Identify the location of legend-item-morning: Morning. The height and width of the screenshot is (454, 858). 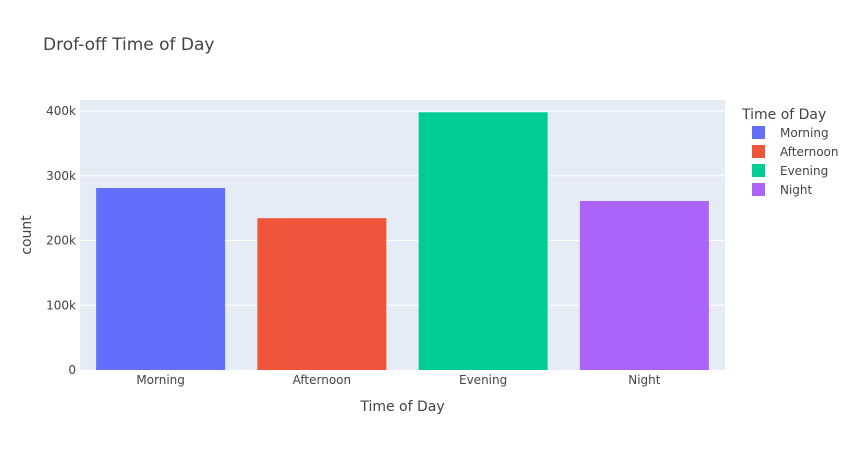
(790, 133).